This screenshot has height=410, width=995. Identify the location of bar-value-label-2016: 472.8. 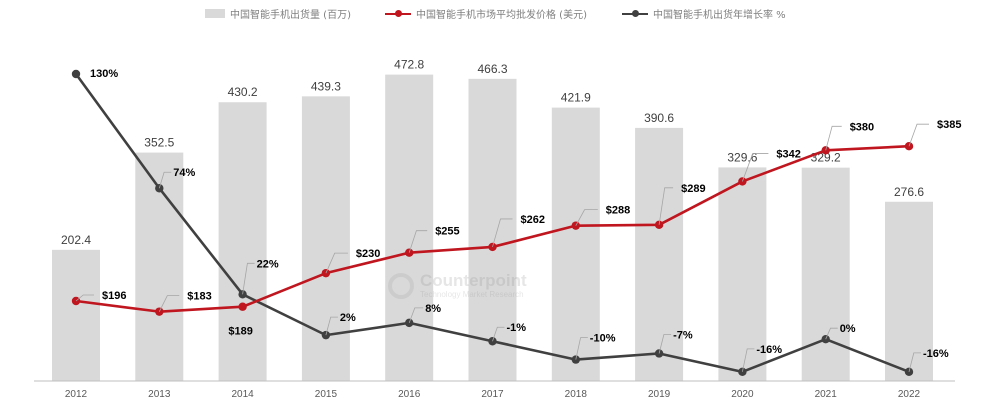
(409, 65).